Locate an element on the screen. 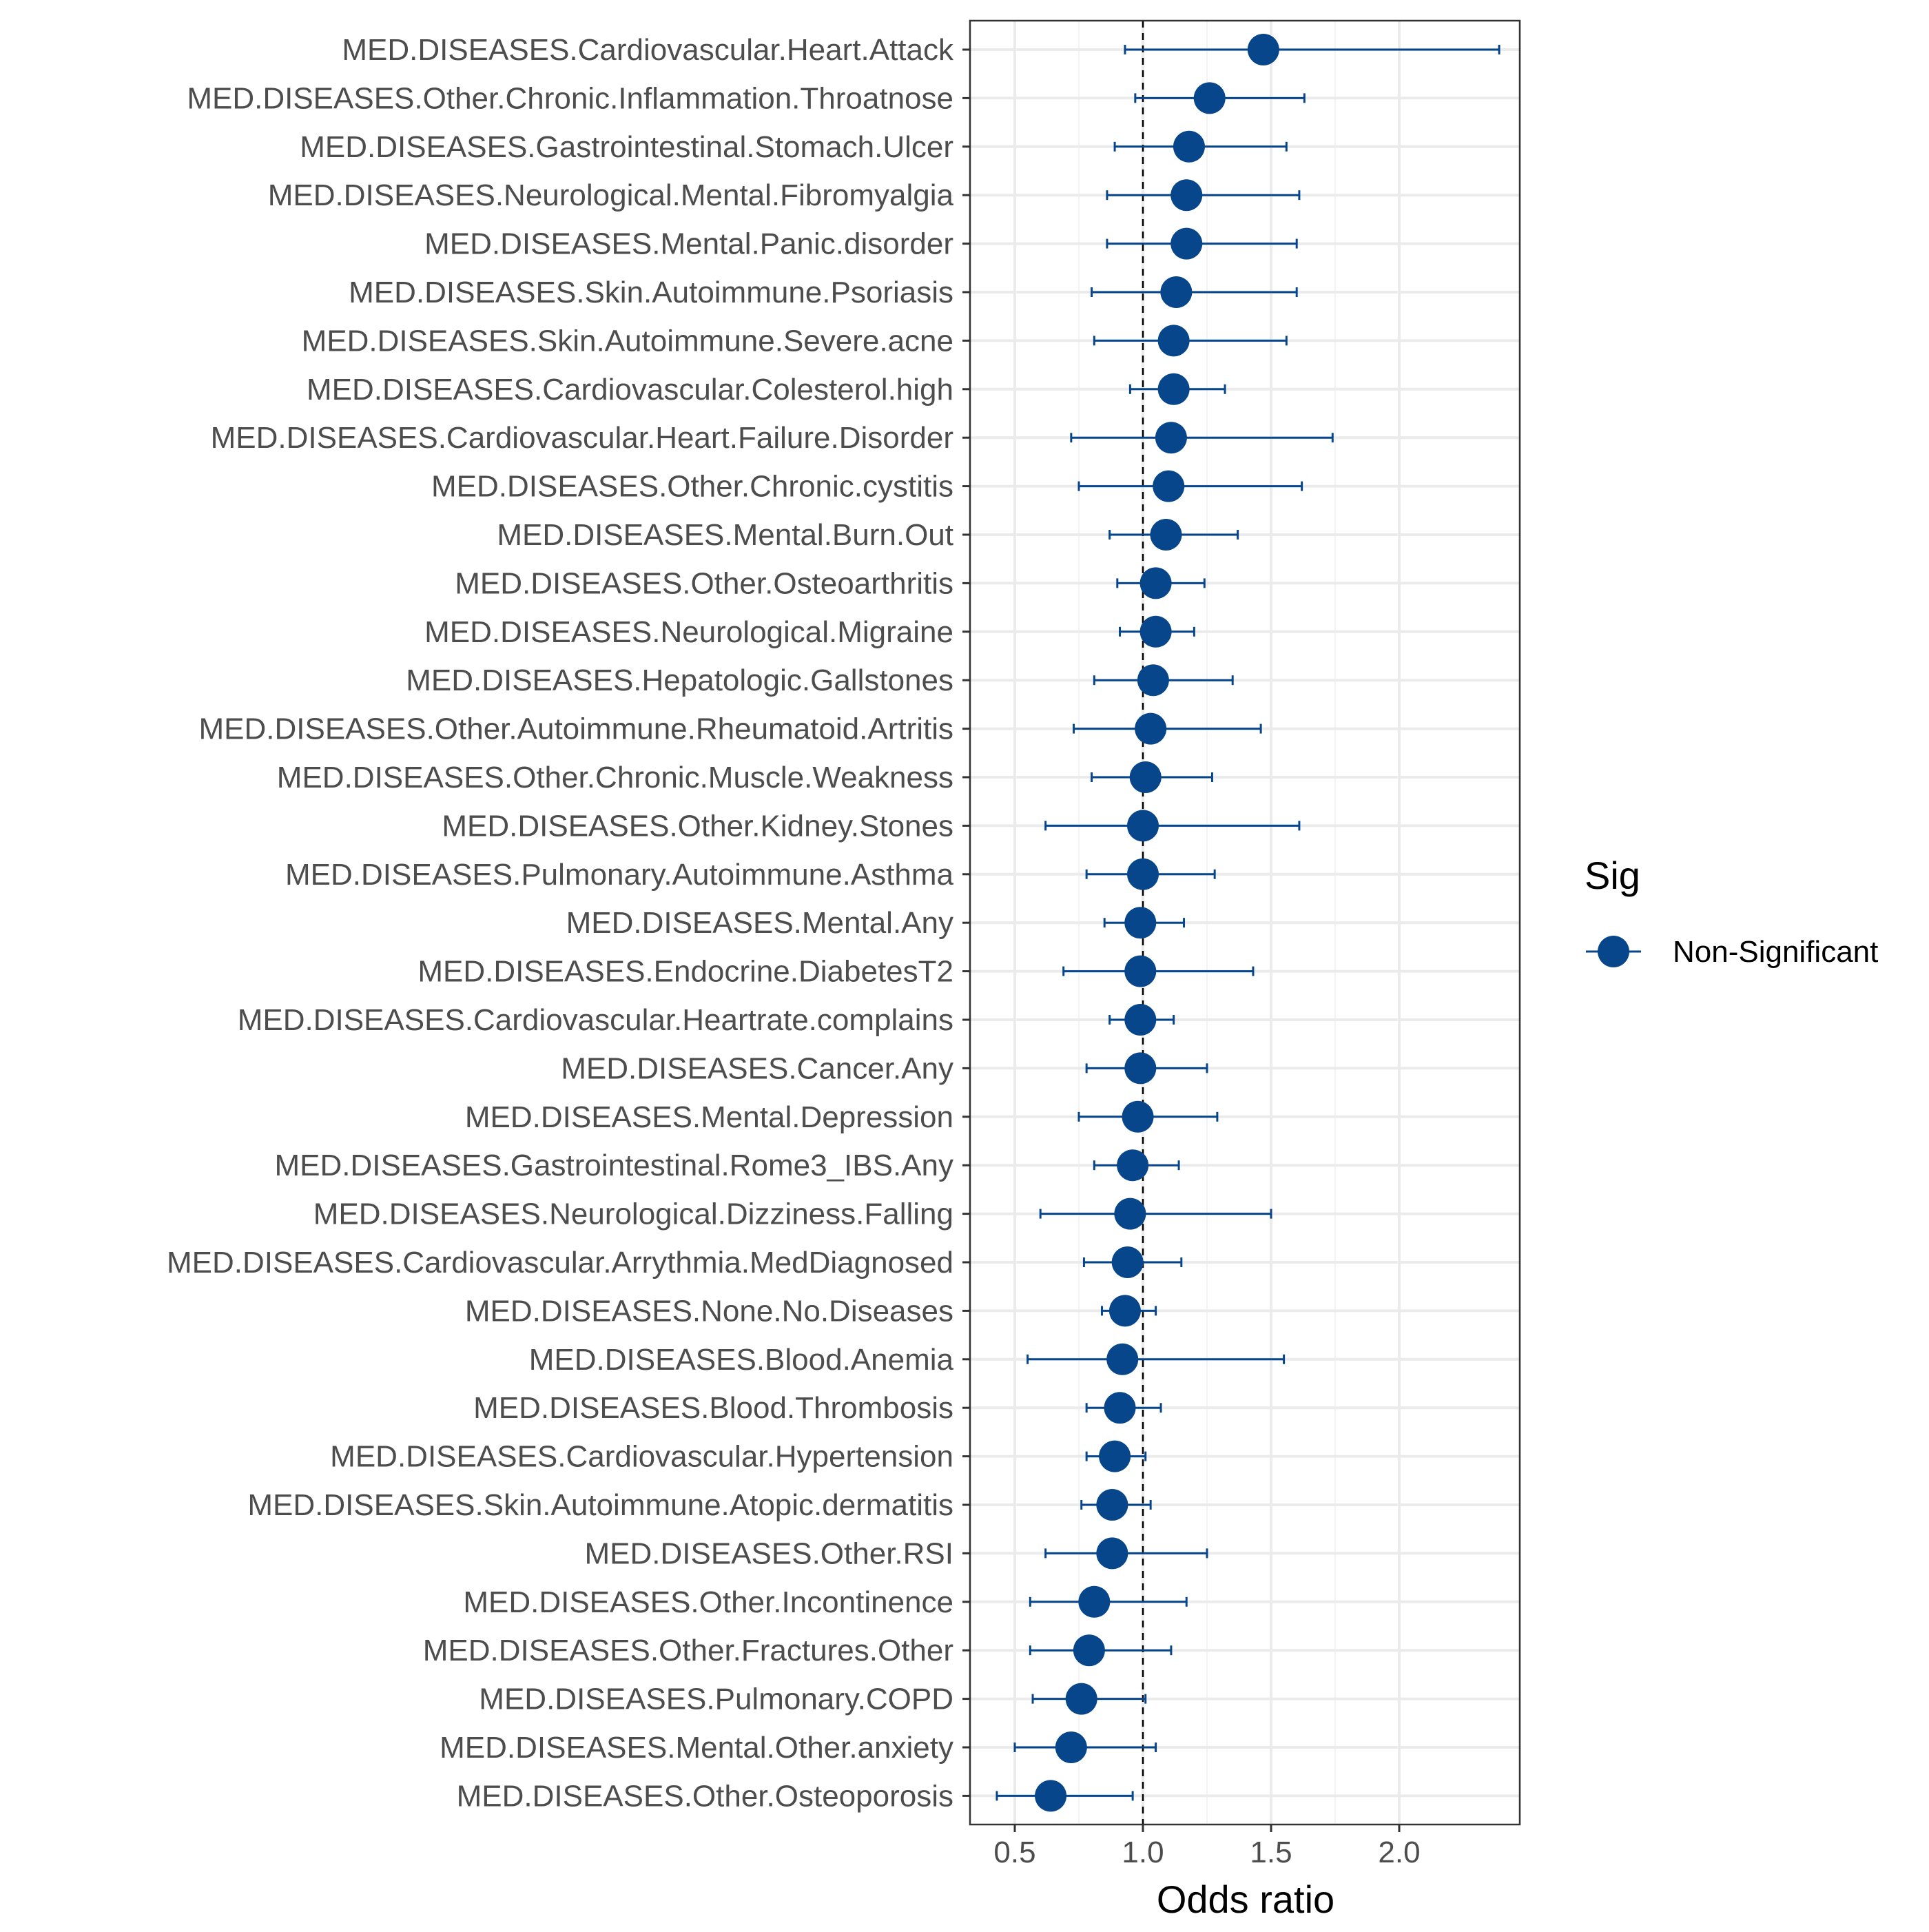  point-estimates is located at coordinates (1157, 923).